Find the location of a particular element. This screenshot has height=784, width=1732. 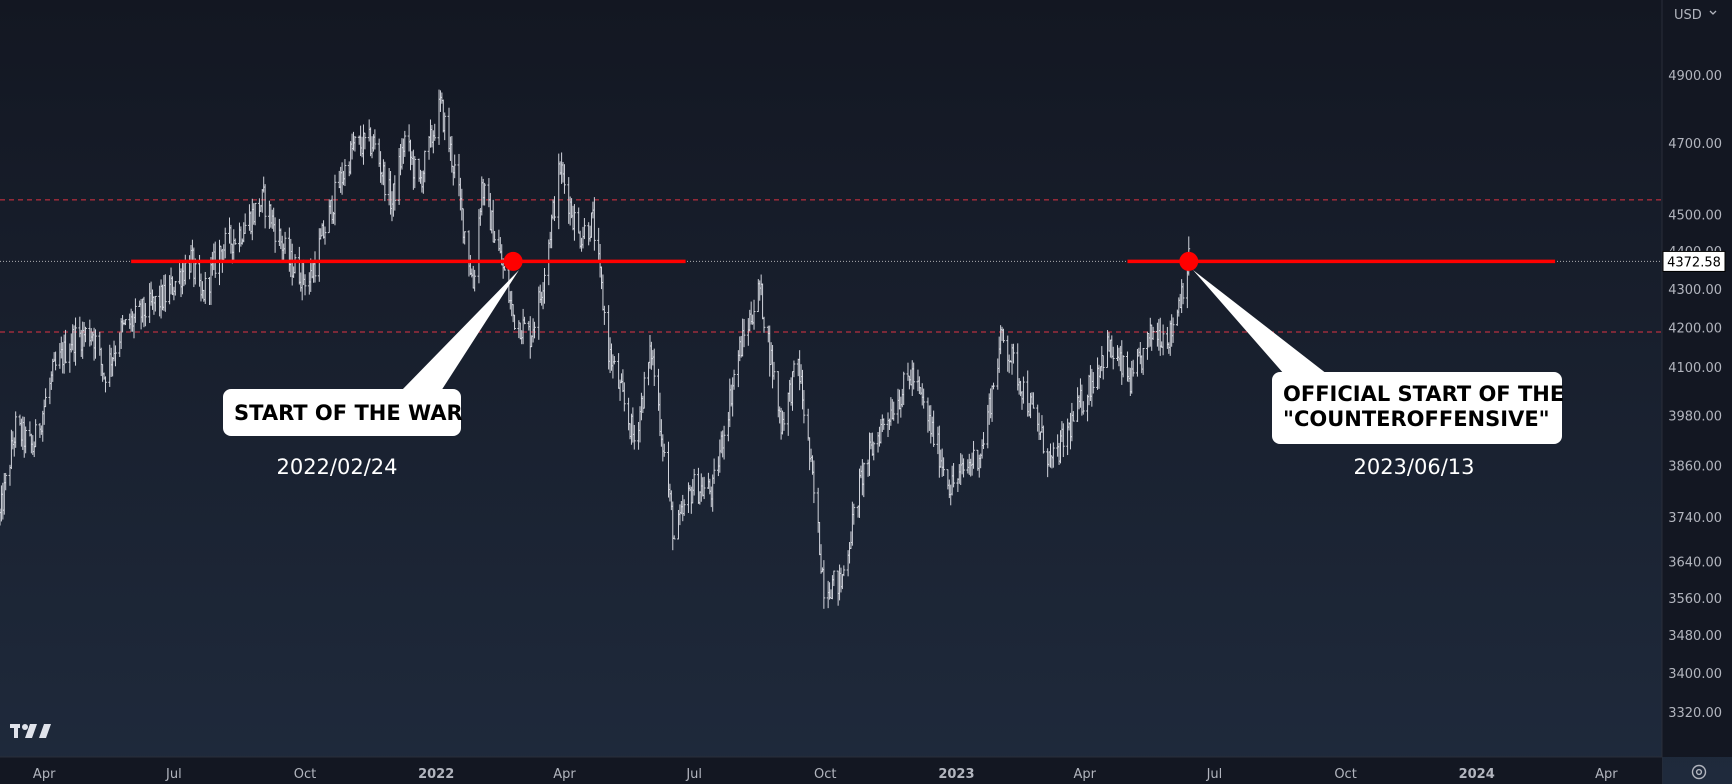

callout-label: "COUNTEROFFENSIVE" is located at coordinates (1416, 419).